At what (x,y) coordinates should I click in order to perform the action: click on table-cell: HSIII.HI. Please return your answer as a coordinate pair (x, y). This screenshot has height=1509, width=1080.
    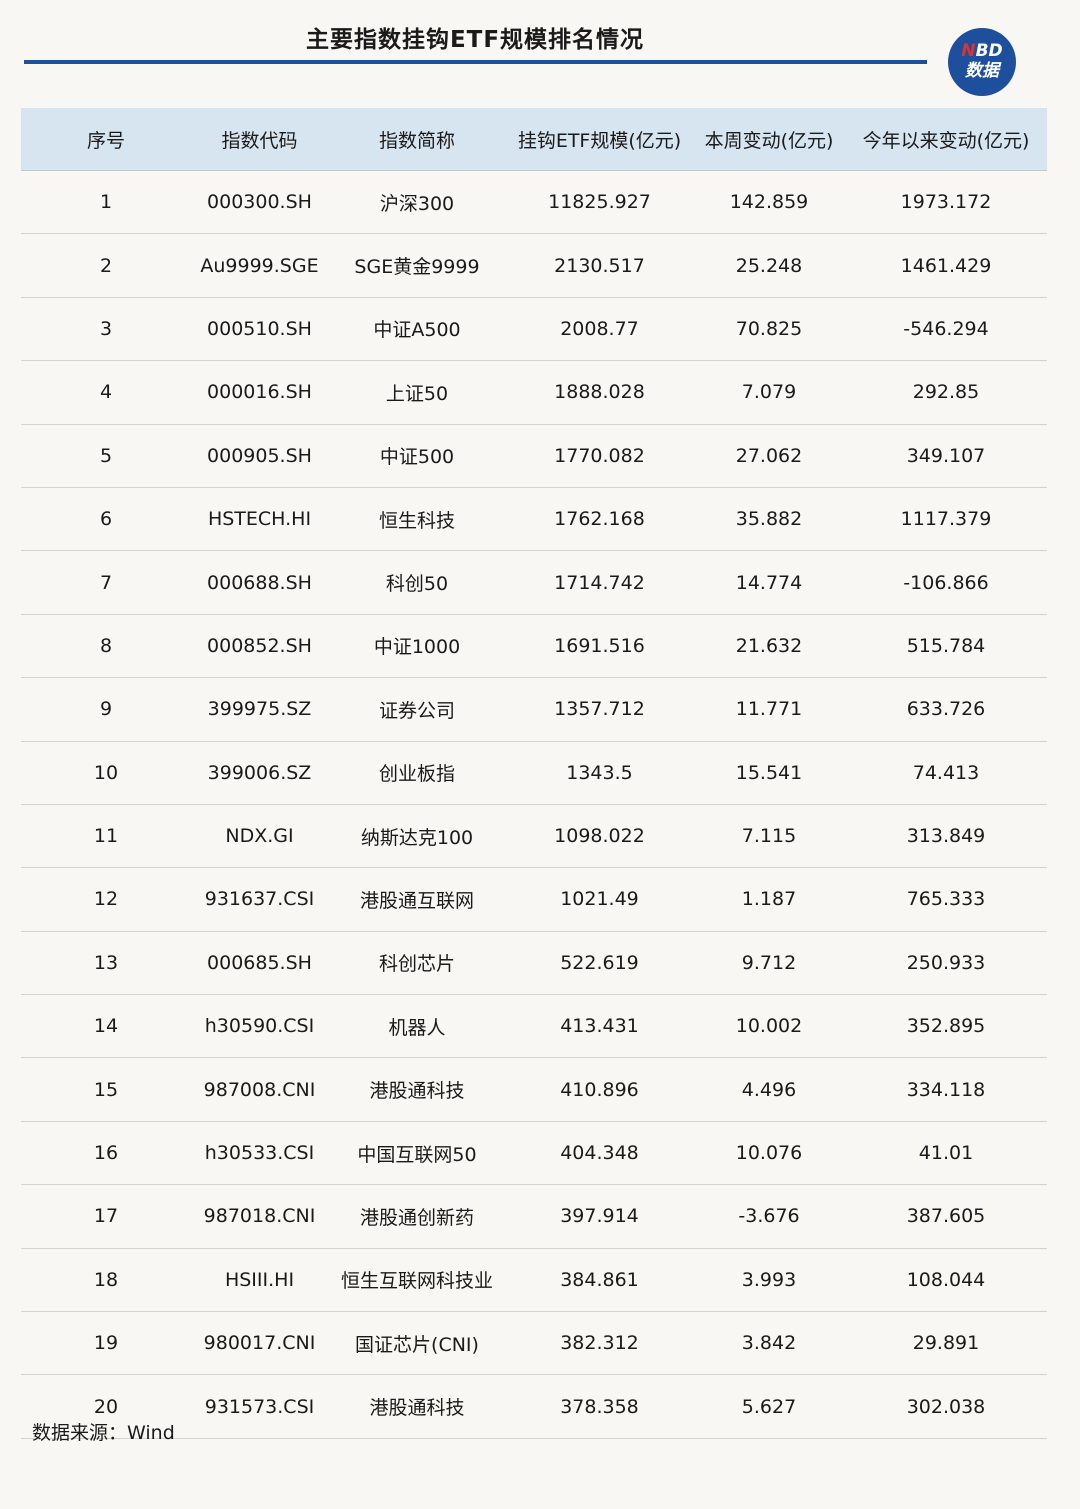
    Looking at the image, I should click on (259, 1280).